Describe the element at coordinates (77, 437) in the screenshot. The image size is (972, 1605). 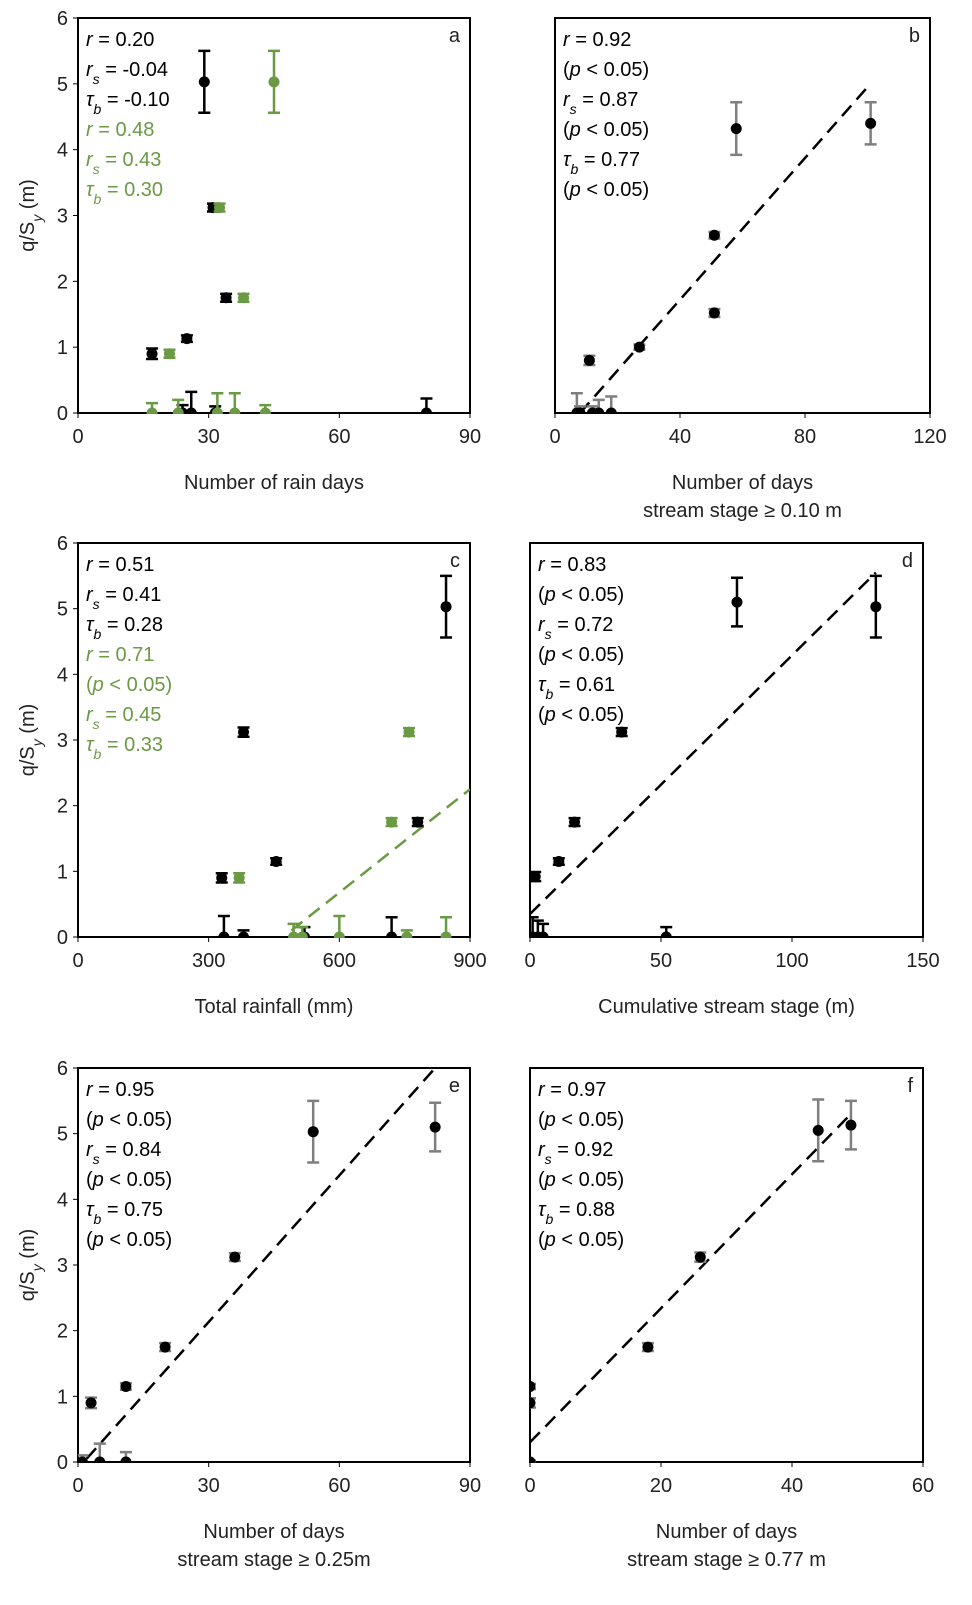
I see `x-tick-label: 0` at that location.